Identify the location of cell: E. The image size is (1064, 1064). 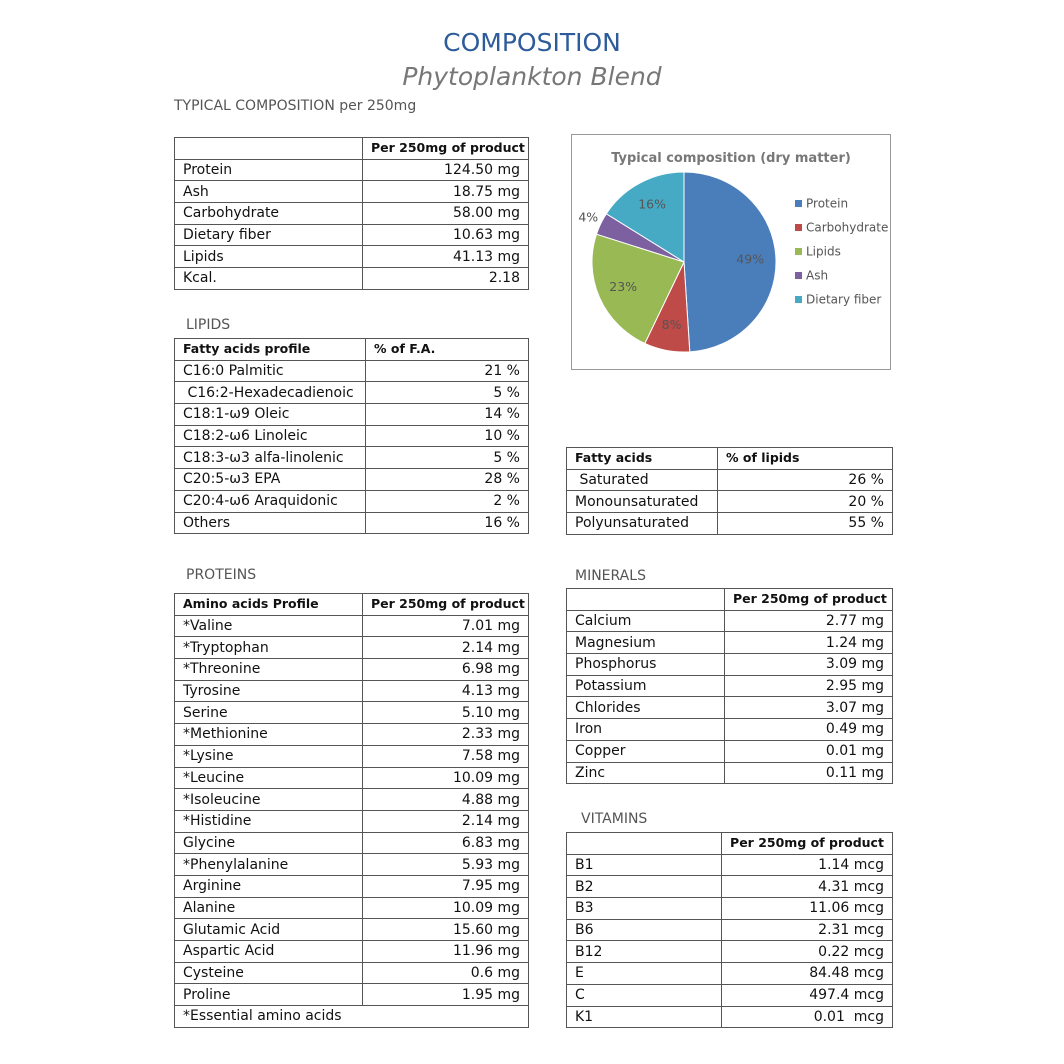
(644, 973).